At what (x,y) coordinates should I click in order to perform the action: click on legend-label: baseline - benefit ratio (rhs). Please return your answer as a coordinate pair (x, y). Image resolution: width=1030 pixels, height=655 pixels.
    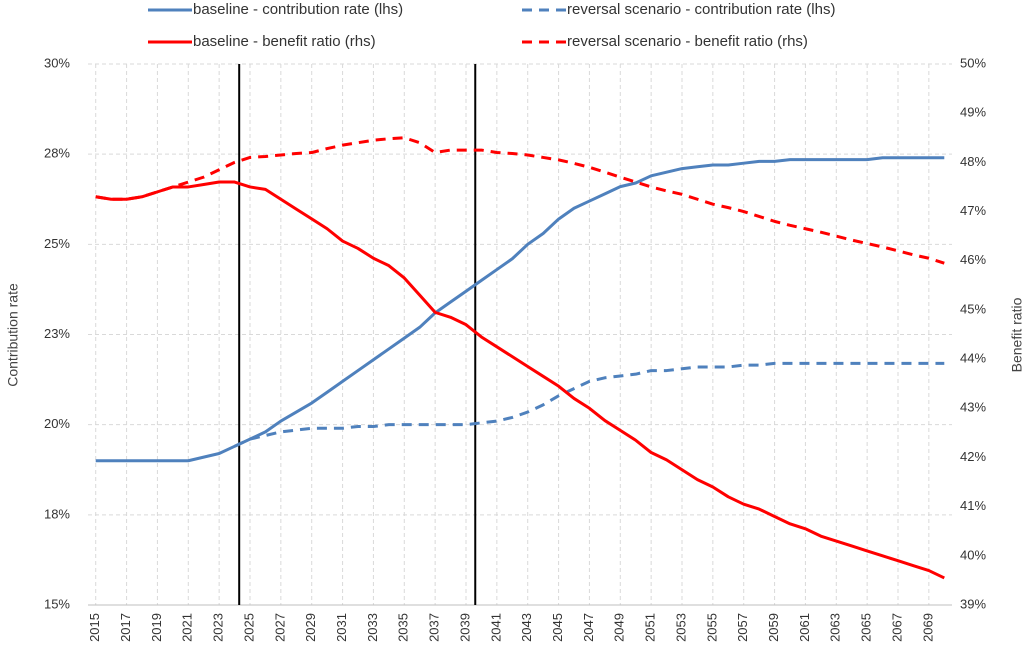
    Looking at the image, I should click on (284, 41).